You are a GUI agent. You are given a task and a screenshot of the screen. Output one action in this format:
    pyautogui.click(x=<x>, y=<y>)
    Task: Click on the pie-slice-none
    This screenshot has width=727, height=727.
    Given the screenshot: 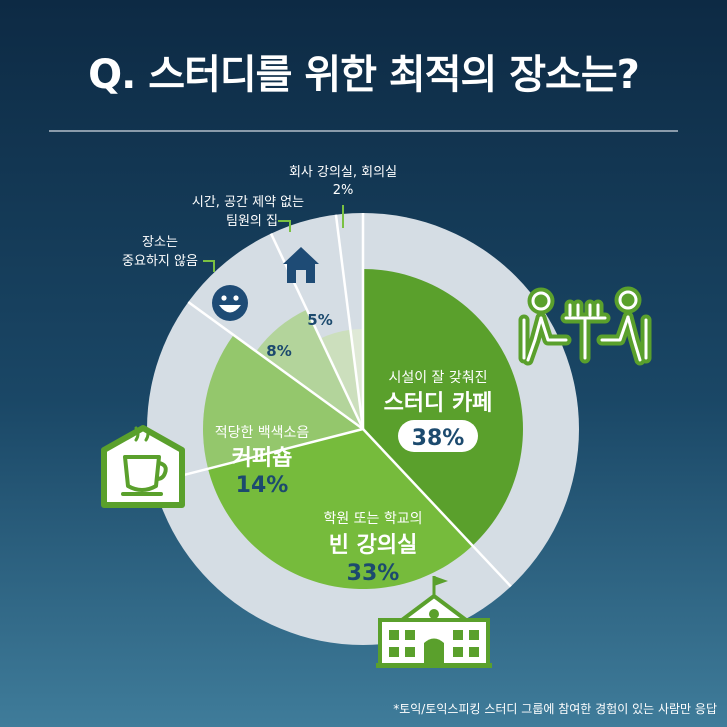 What is the action you would take?
    pyautogui.click(x=309, y=369)
    